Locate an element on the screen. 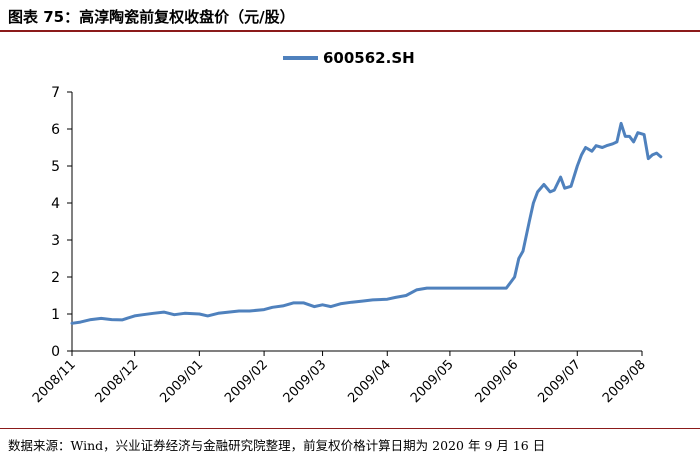 This screenshot has height=458, width=700. x-tick-label: 2009/08 is located at coordinates (624, 381).